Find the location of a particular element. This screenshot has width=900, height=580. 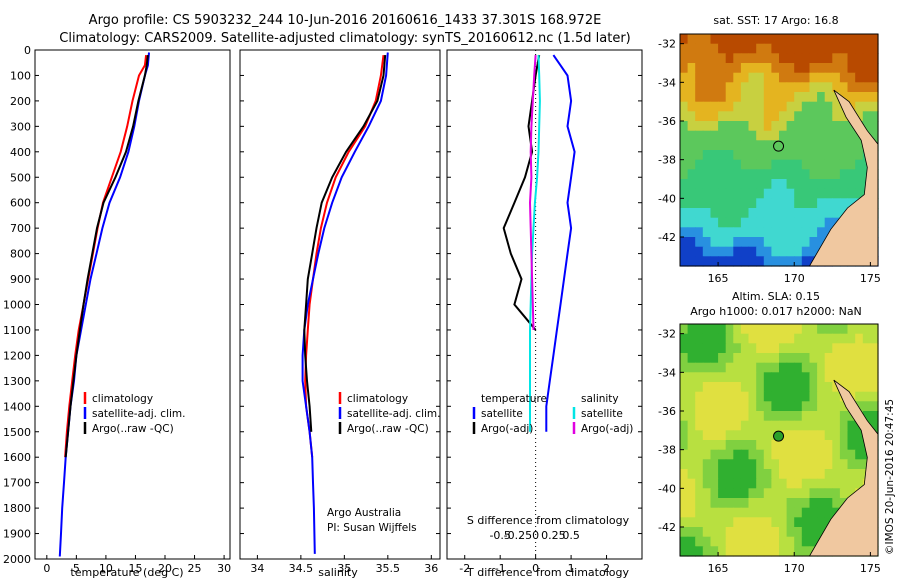

legend-sal-satellite: satellite is located at coordinates (602, 414).